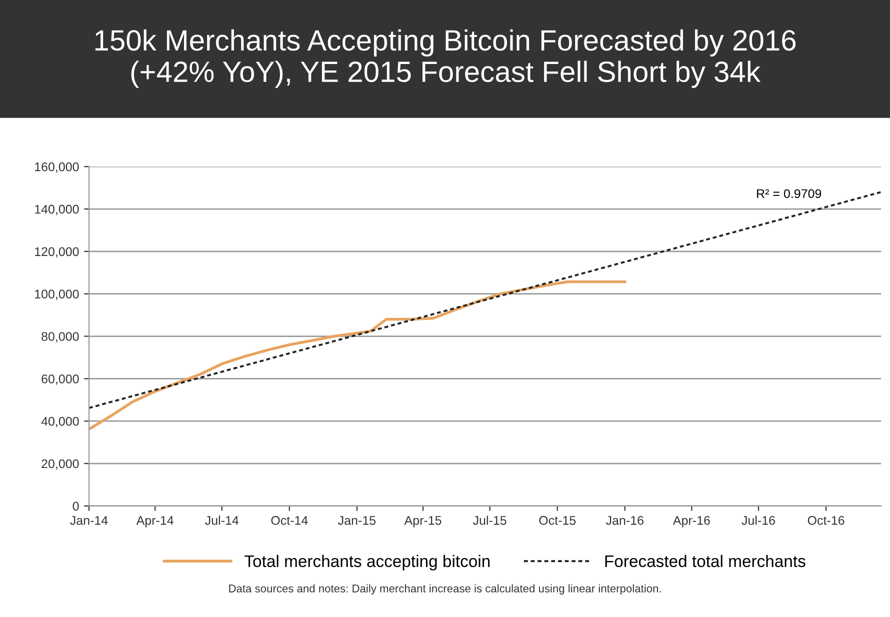 This screenshot has height=617, width=890. I want to click on y-tick-label: 160,000, so click(57, 167).